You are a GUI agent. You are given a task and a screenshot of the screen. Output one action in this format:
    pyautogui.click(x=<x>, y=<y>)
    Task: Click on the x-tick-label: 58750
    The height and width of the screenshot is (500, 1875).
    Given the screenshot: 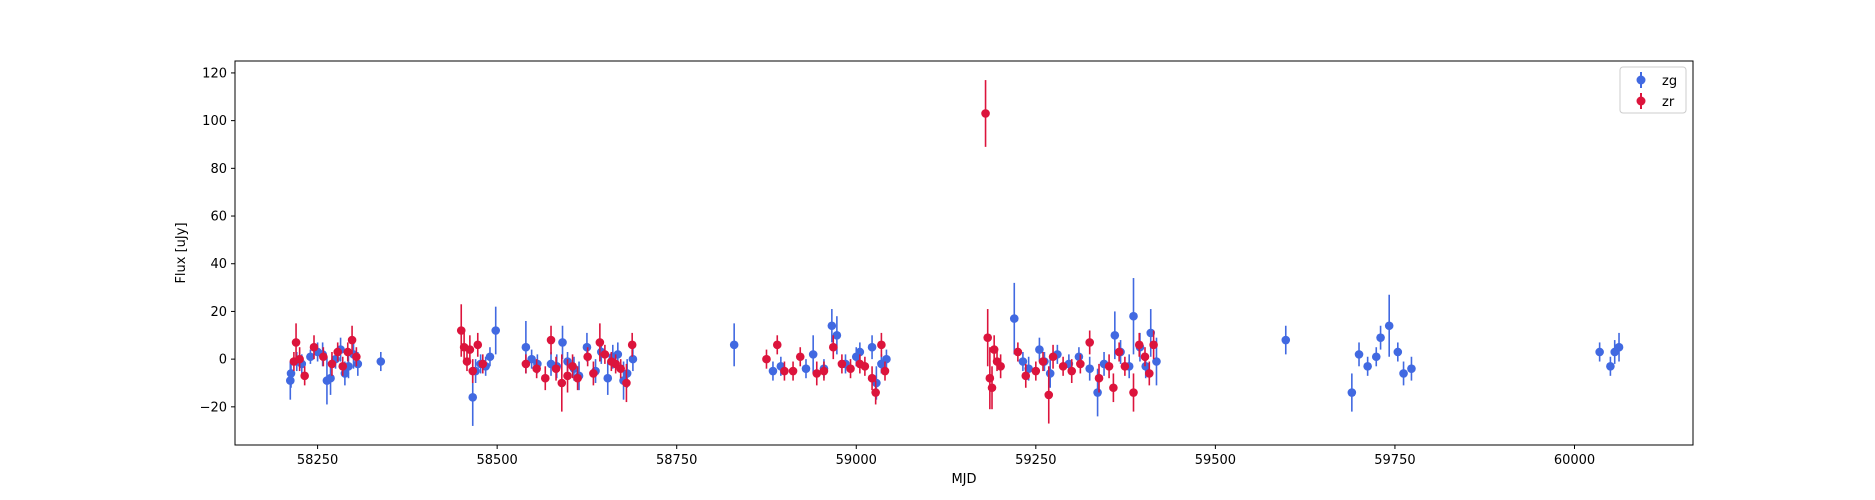 What is the action you would take?
    pyautogui.click(x=676, y=460)
    